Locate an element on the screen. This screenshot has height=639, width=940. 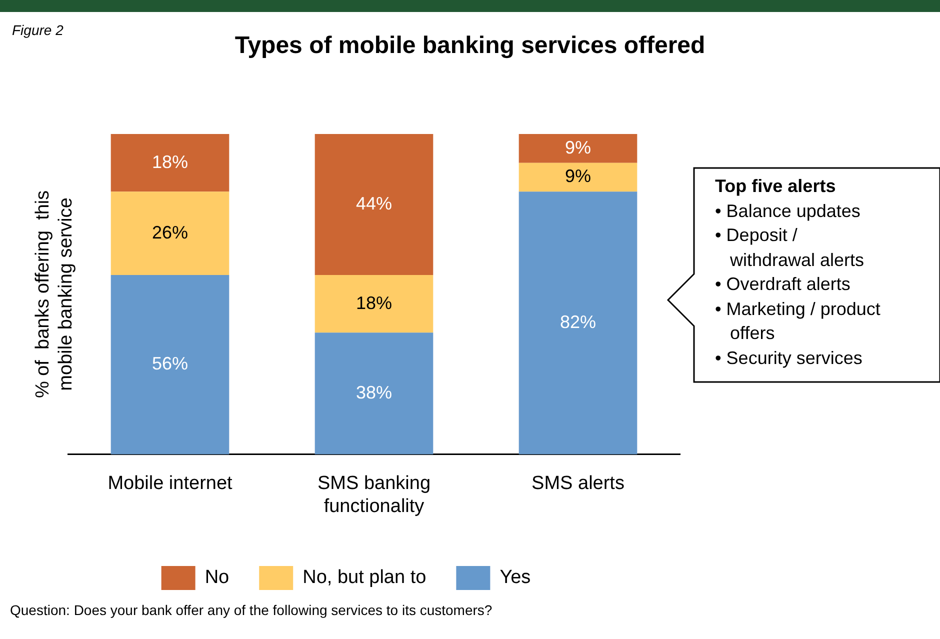
data-label: 82% is located at coordinates (578, 322).